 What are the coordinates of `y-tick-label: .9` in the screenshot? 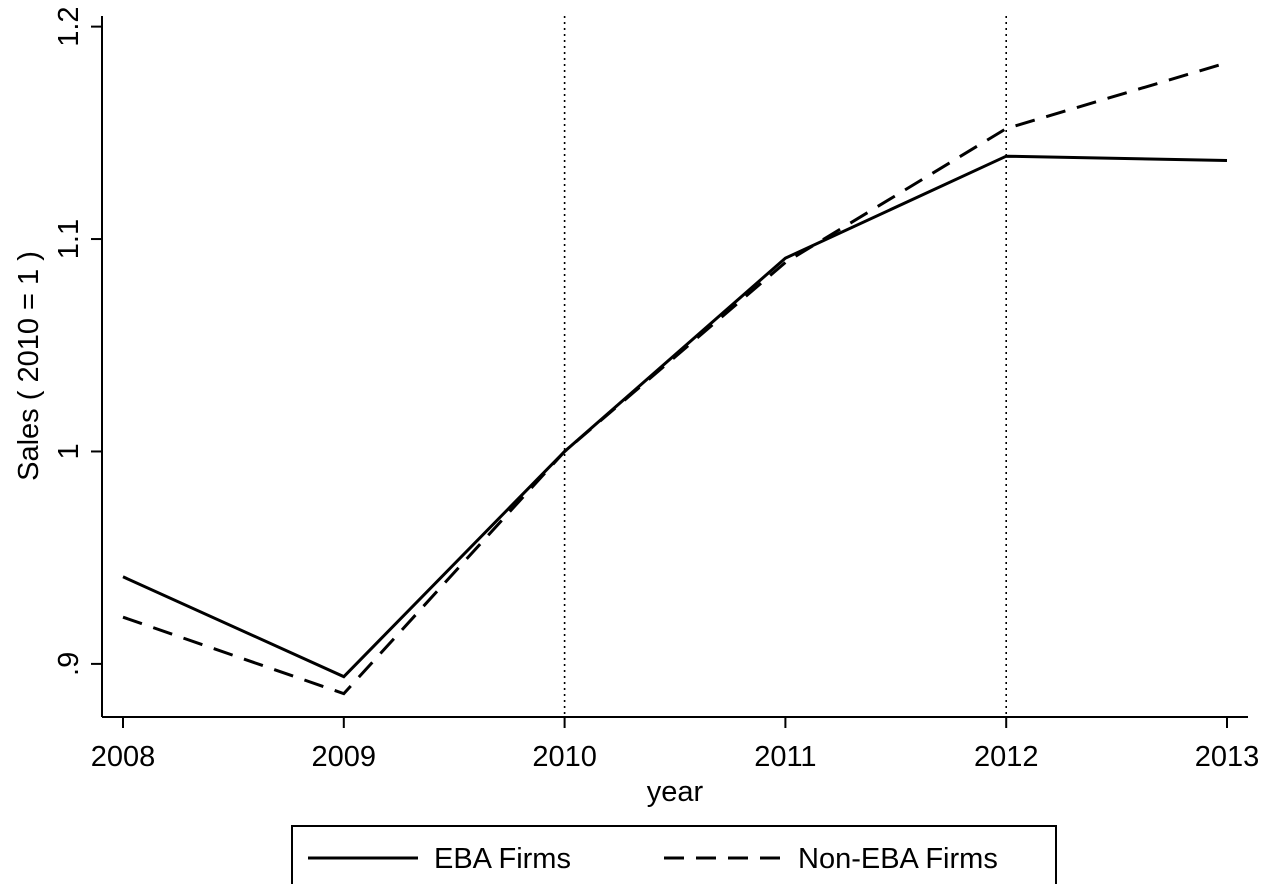 It's located at (69, 664).